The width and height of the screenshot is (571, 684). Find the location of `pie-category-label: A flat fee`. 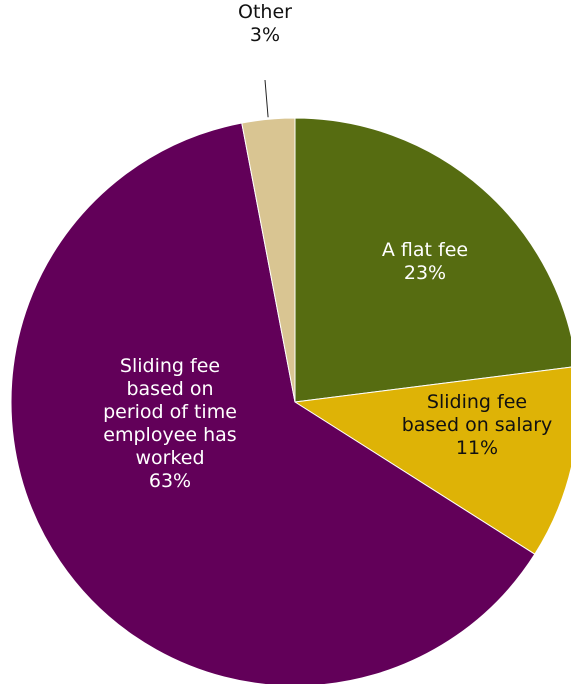

pie-category-label: A flat fee is located at coordinates (425, 250).